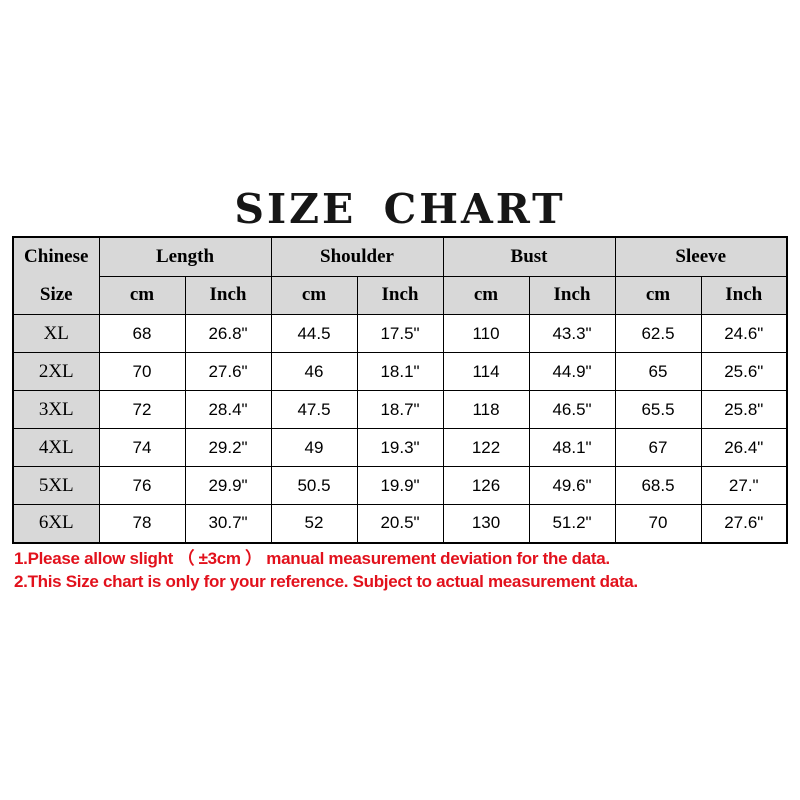 The height and width of the screenshot is (800, 800). I want to click on value-cell: 26.8", so click(228, 333).